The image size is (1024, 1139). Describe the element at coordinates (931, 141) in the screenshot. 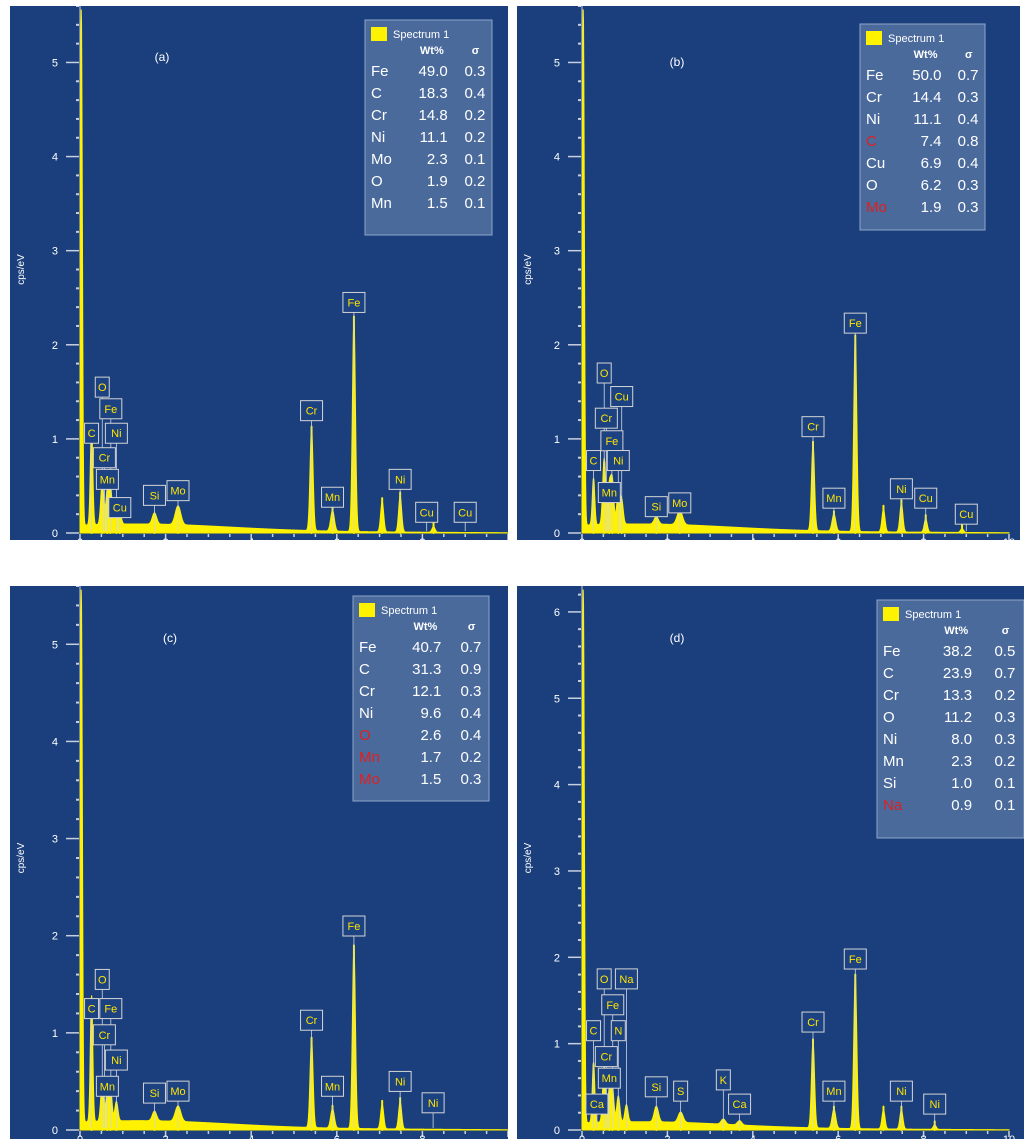

I see `legend-wt-value: 7.4` at that location.